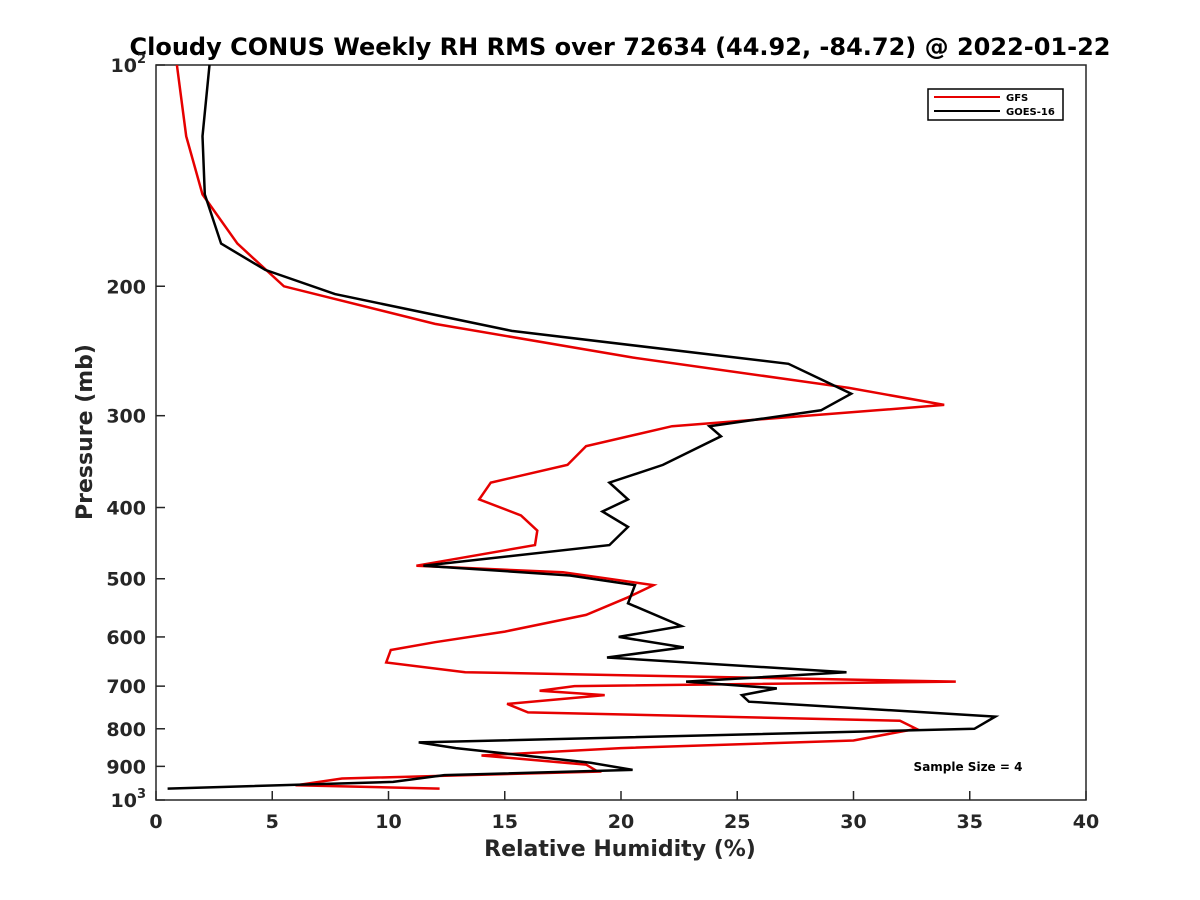 This screenshot has height=900, width=1200. Describe the element at coordinates (620, 849) in the screenshot. I see `x-axis-label: Relative Humidity (%)` at that location.